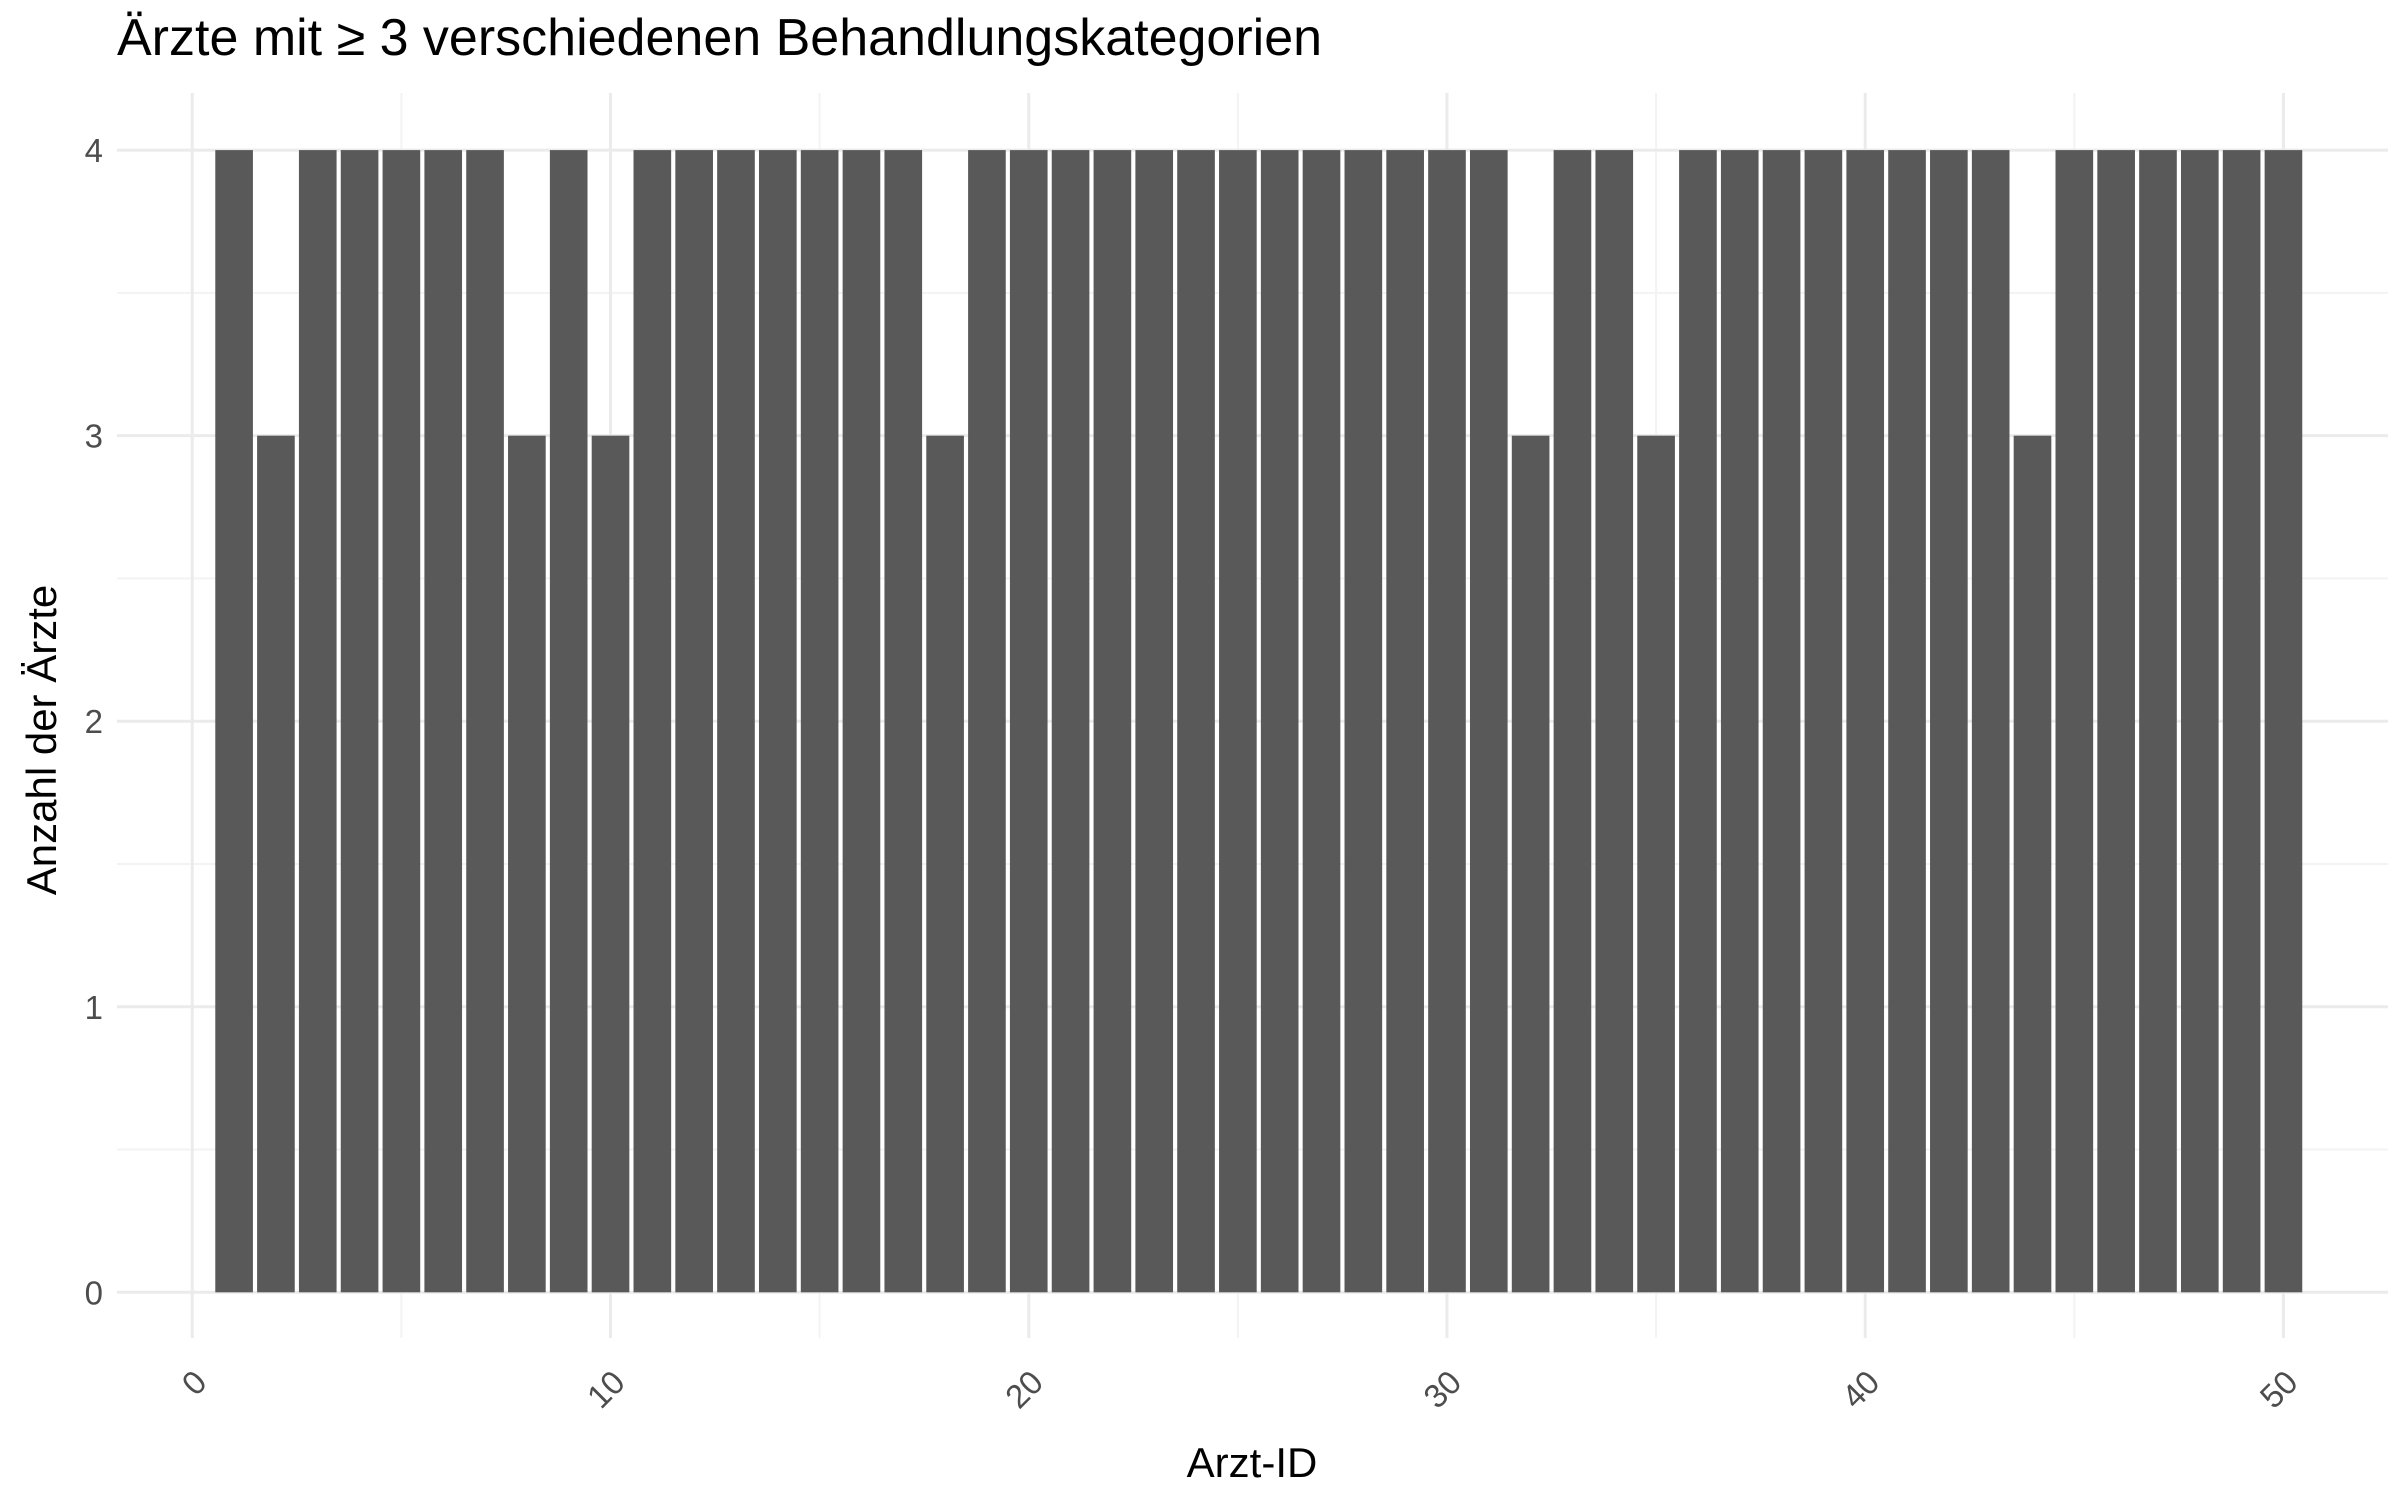  Describe the element at coordinates (606, 1389) in the screenshot. I see `x-tick-label: 10` at that location.